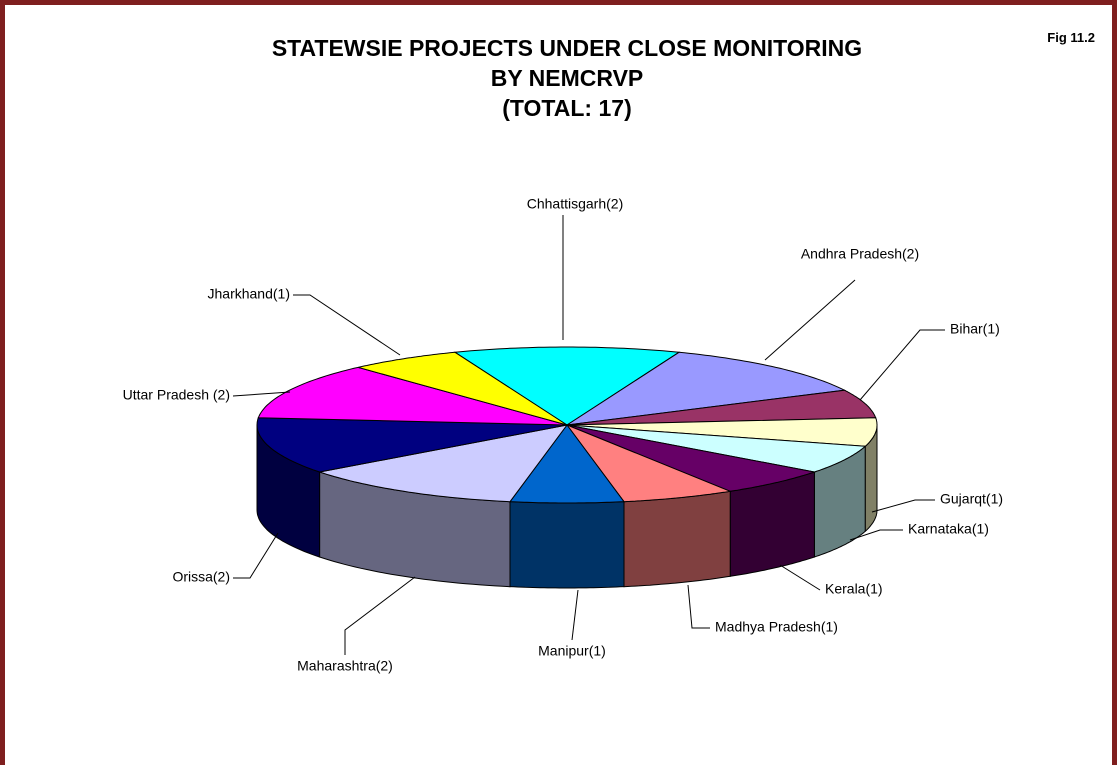 The width and height of the screenshot is (1117, 765). What do you see at coordinates (948, 529) in the screenshot?
I see `data-label: Karnataka(1)` at bounding box center [948, 529].